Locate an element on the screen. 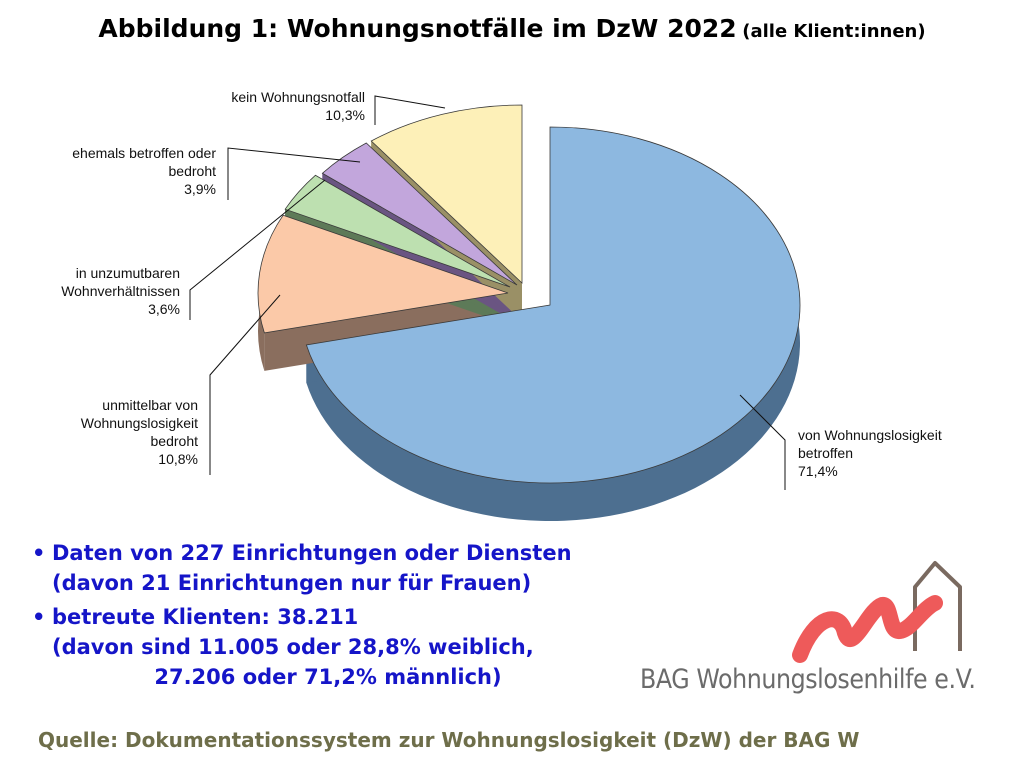 Image resolution: width=1024 pixels, height=769 pixels. slice-label: kein Wohnungsnotfall 10,3% is located at coordinates (298, 106).